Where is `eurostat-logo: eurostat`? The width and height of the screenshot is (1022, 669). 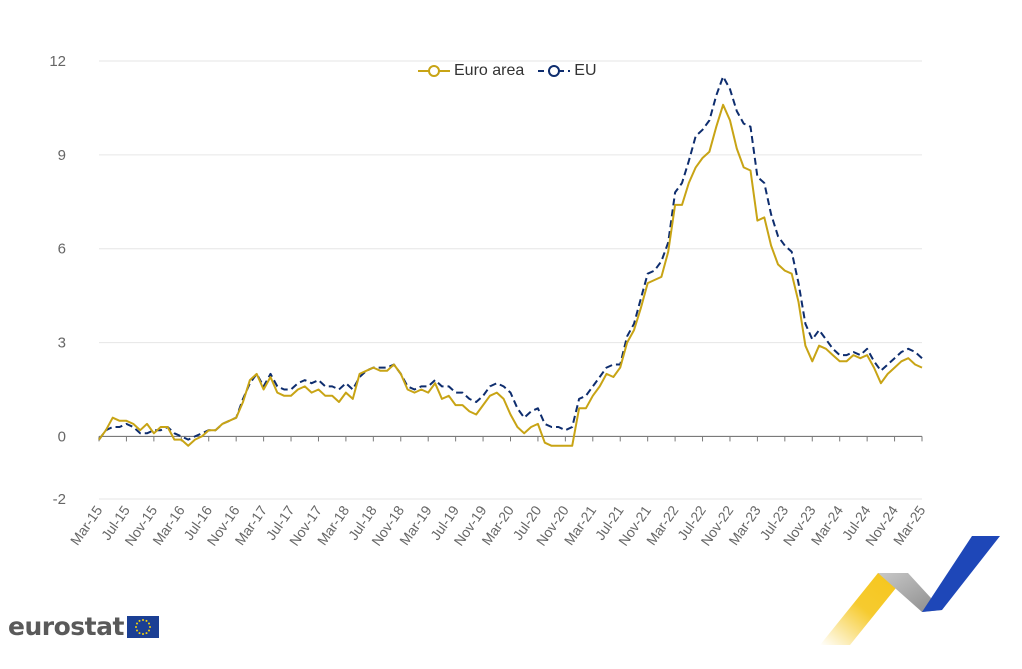 eurostat-logo: eurostat is located at coordinates (83, 626).